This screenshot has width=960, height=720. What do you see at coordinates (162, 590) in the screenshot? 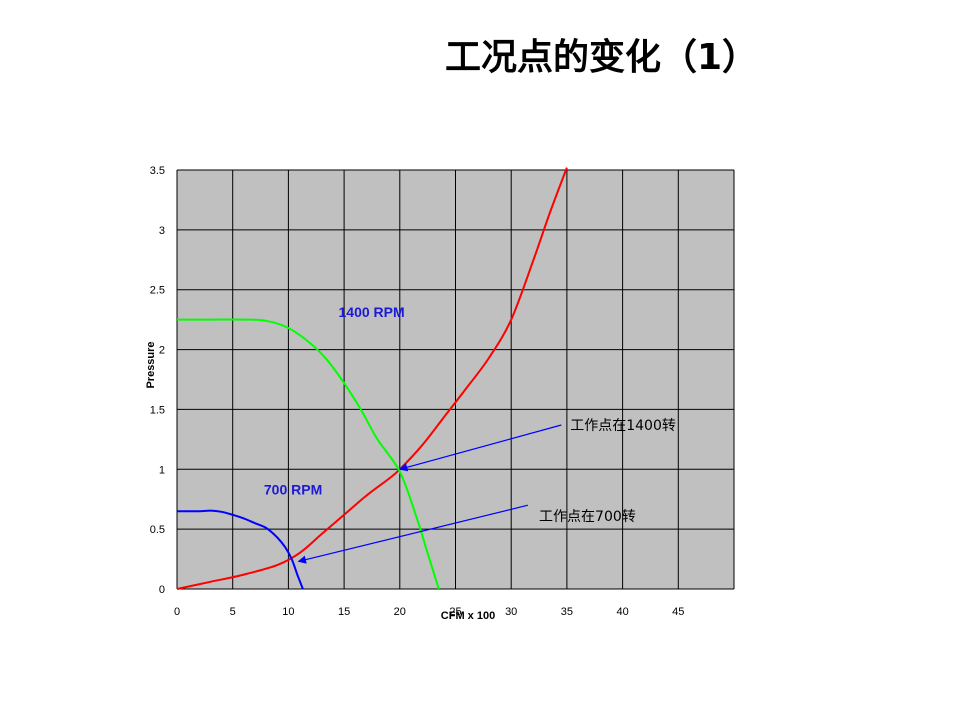
I see `y-tick-label: 0` at bounding box center [162, 590].